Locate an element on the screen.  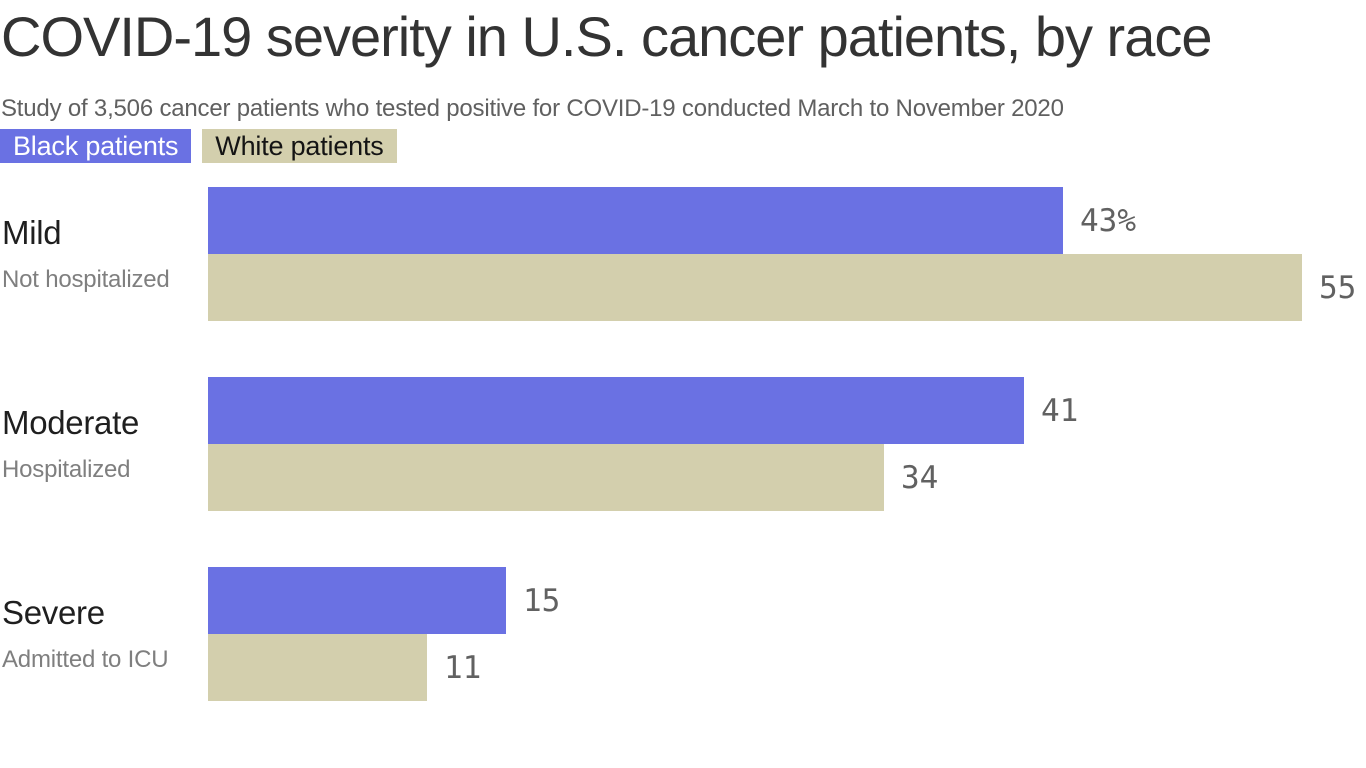
category-sublabel: Hospitalized is located at coordinates (66, 469).